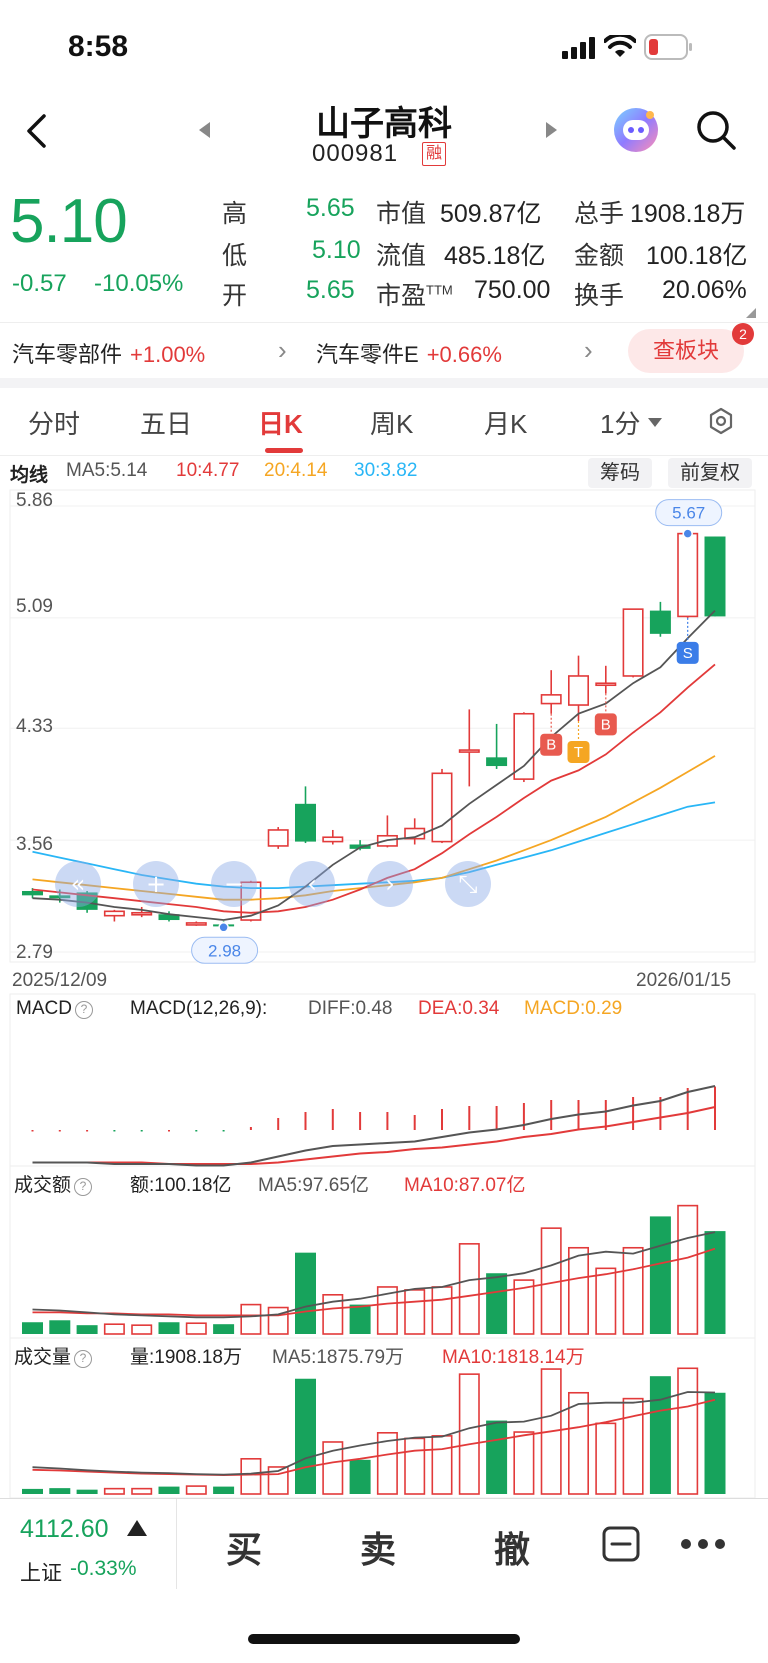  What do you see at coordinates (235, 214) in the screenshot?
I see `quote-label-high: 高` at bounding box center [235, 214].